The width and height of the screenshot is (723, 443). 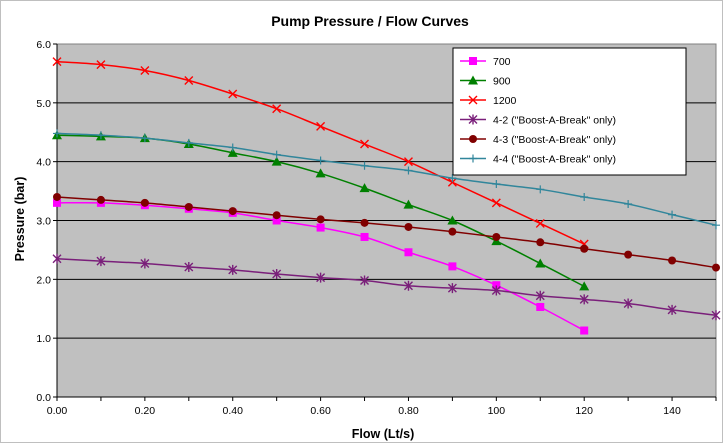 What do you see at coordinates (320, 411) in the screenshot?
I see `x-tick-label: 0.60` at bounding box center [320, 411].